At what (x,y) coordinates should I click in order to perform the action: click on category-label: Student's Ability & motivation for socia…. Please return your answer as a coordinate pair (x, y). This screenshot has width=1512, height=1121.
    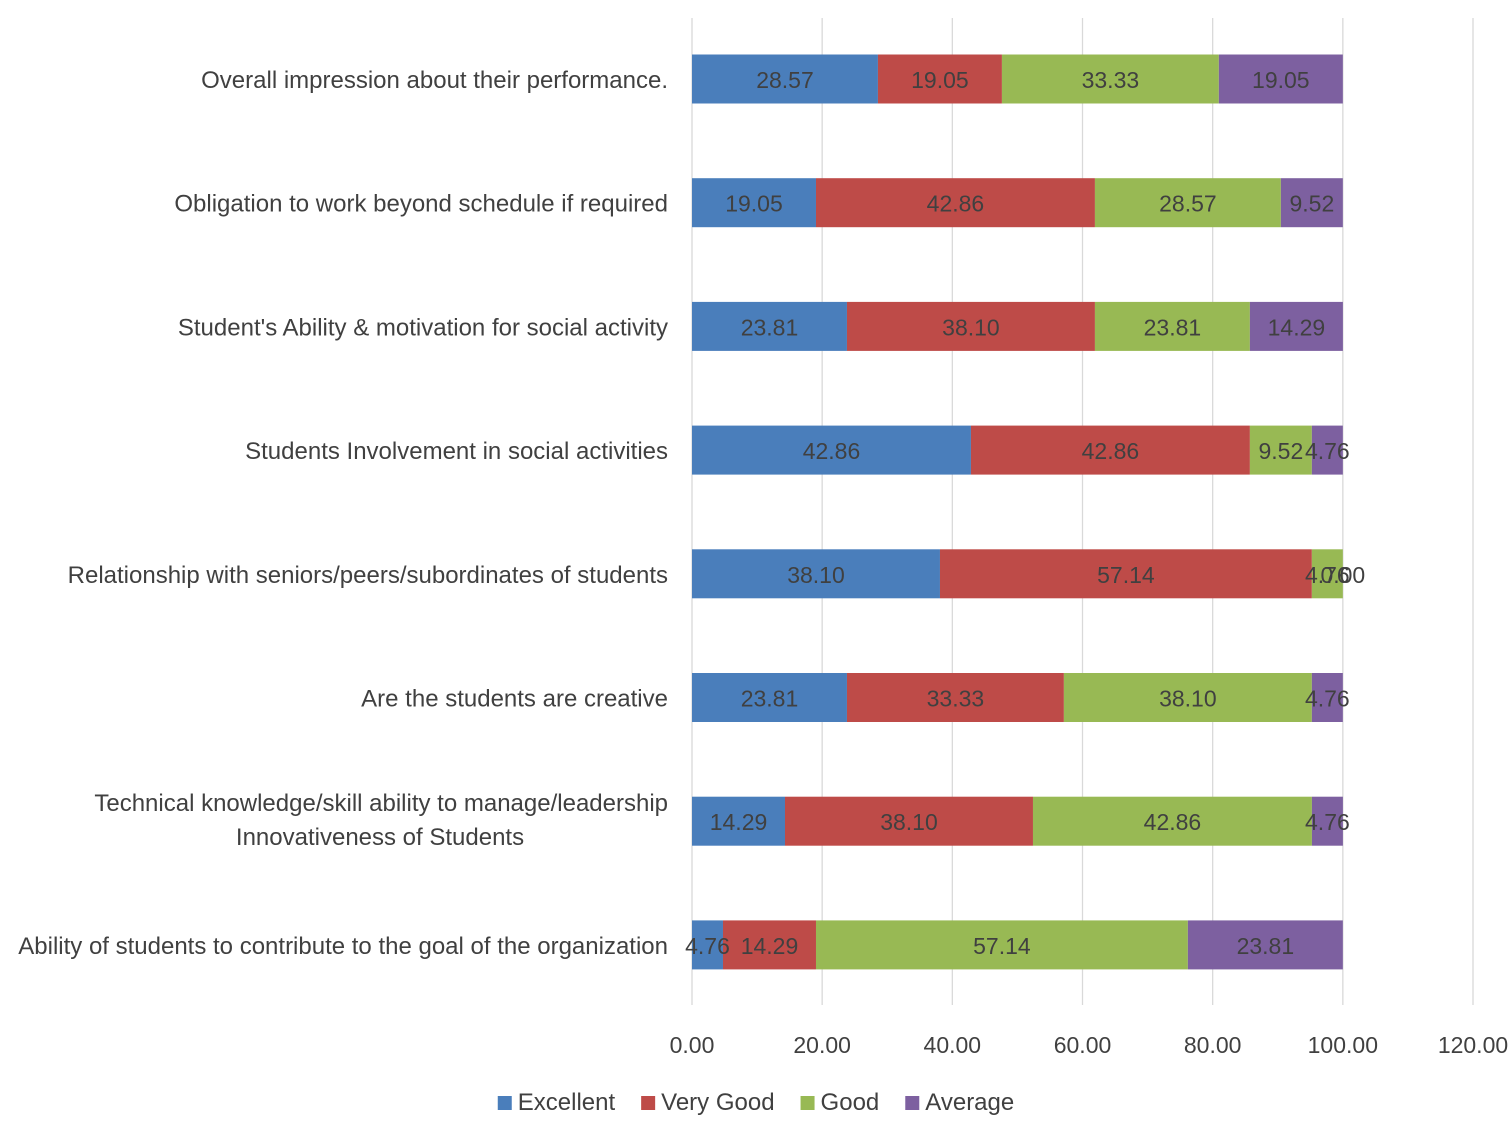
    Looking at the image, I should click on (423, 327).